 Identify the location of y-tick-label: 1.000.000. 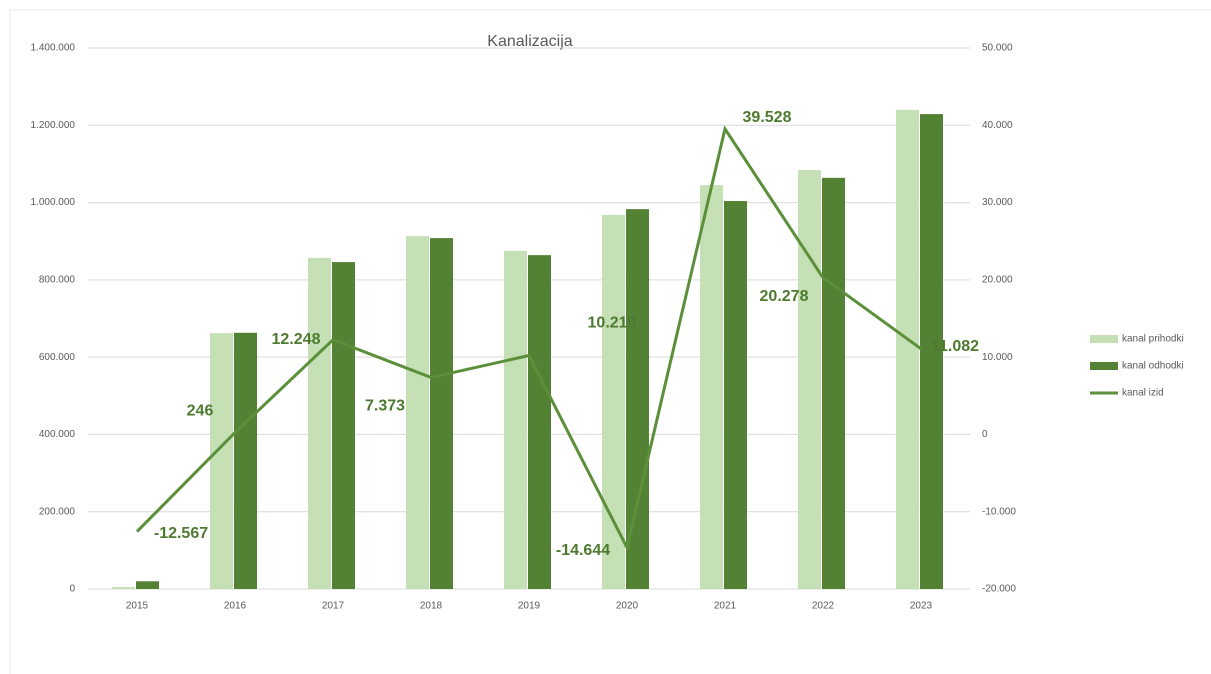
(53, 202).